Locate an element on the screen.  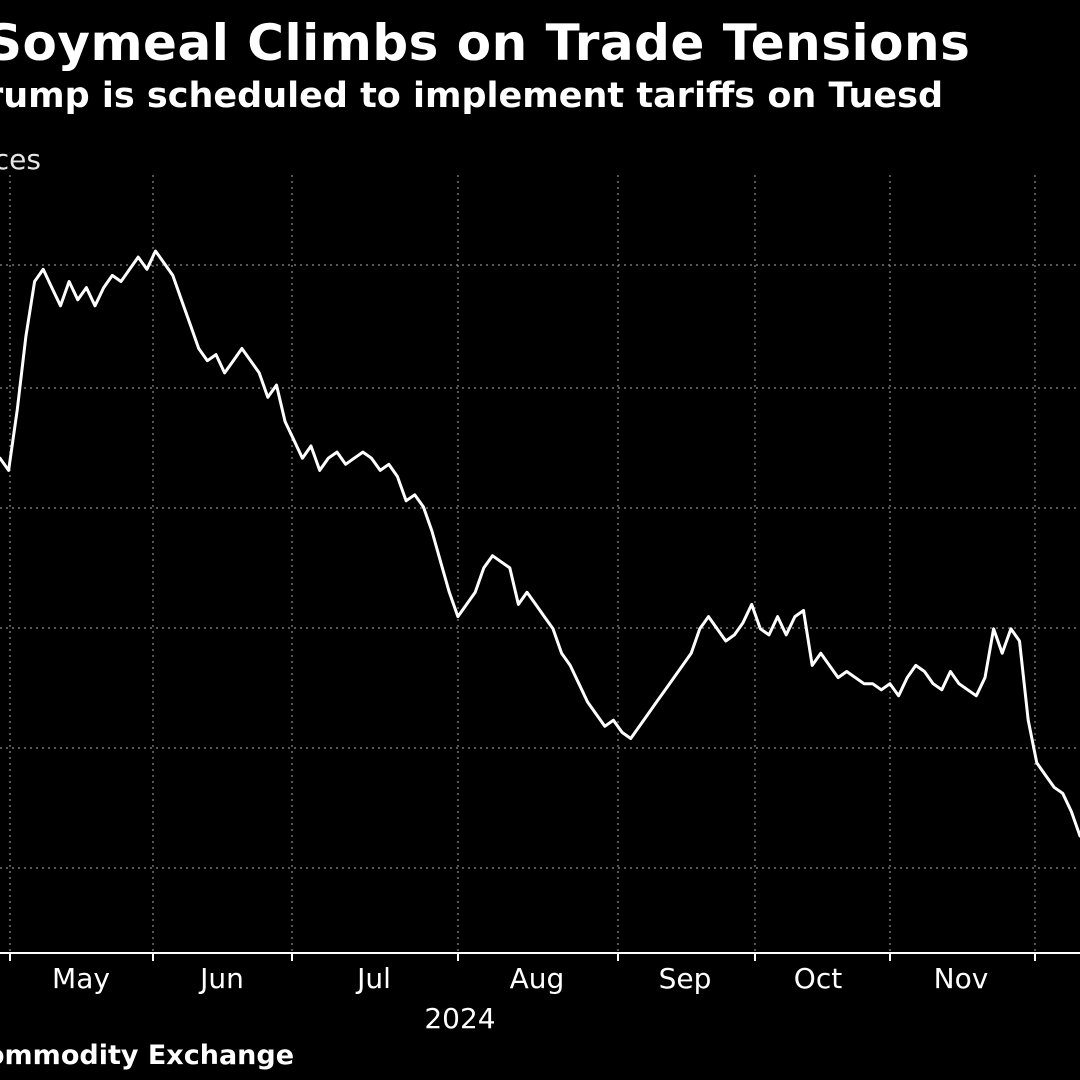
x-tick-label-aug: Aug is located at coordinates (537, 978).